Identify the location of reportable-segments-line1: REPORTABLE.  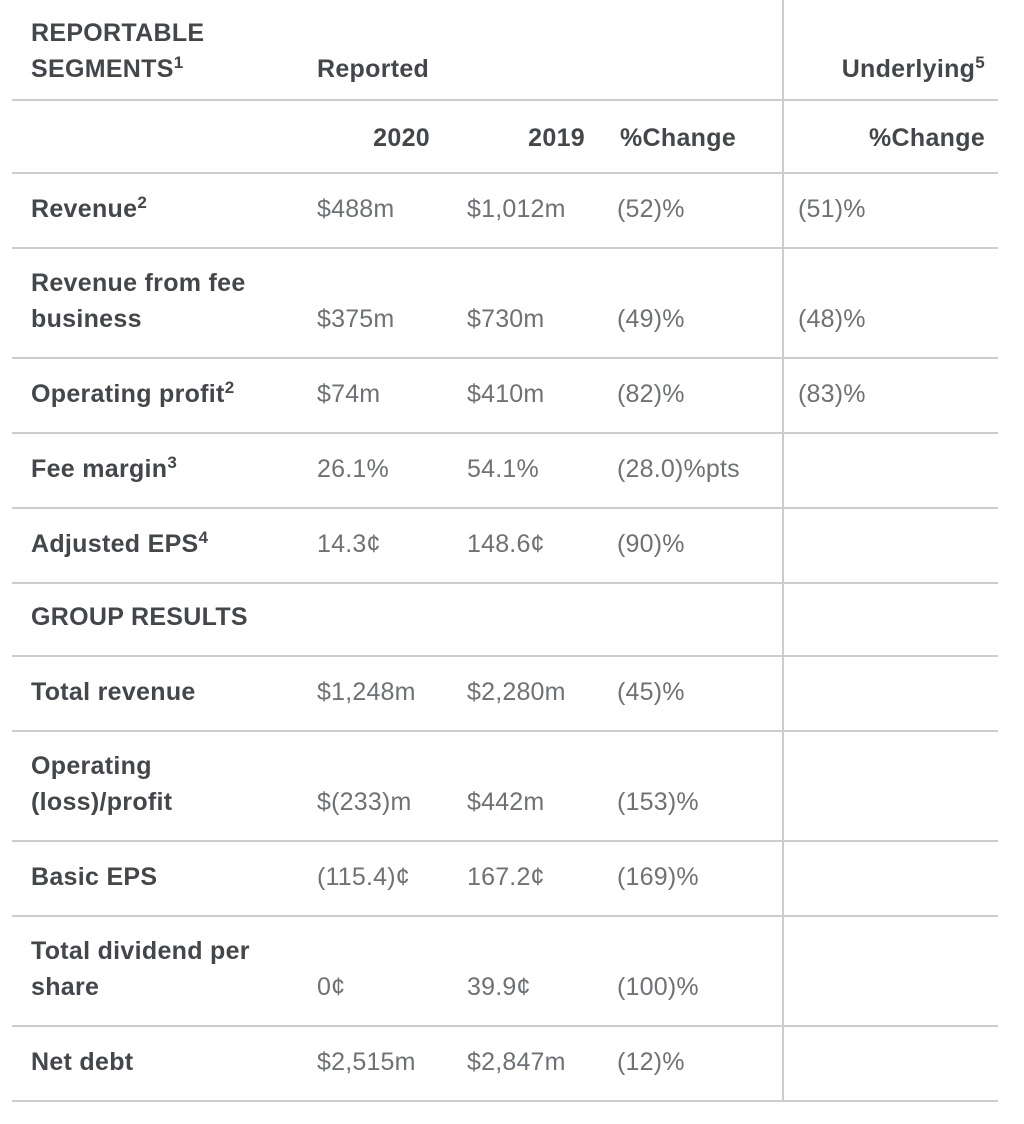
(118, 33).